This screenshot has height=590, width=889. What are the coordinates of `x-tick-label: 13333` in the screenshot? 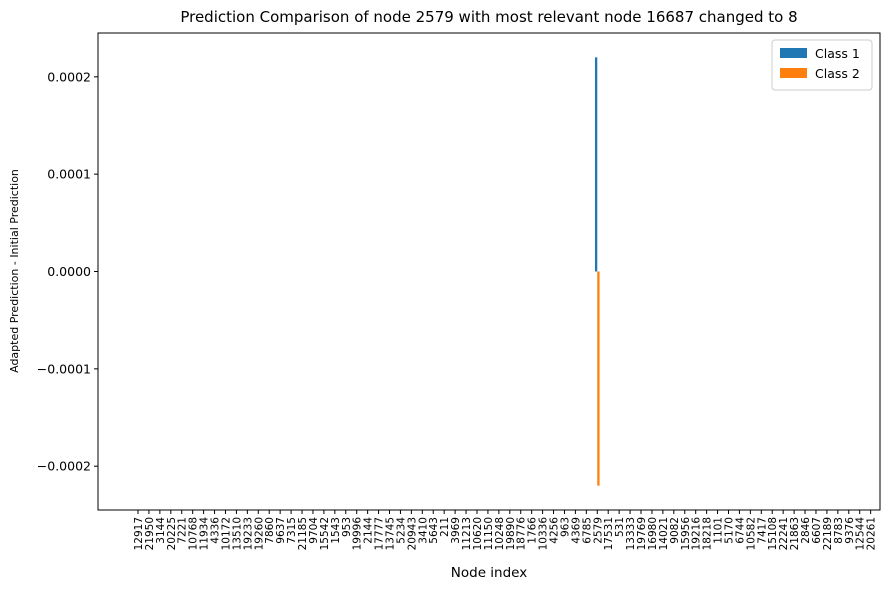 It's located at (631, 533).